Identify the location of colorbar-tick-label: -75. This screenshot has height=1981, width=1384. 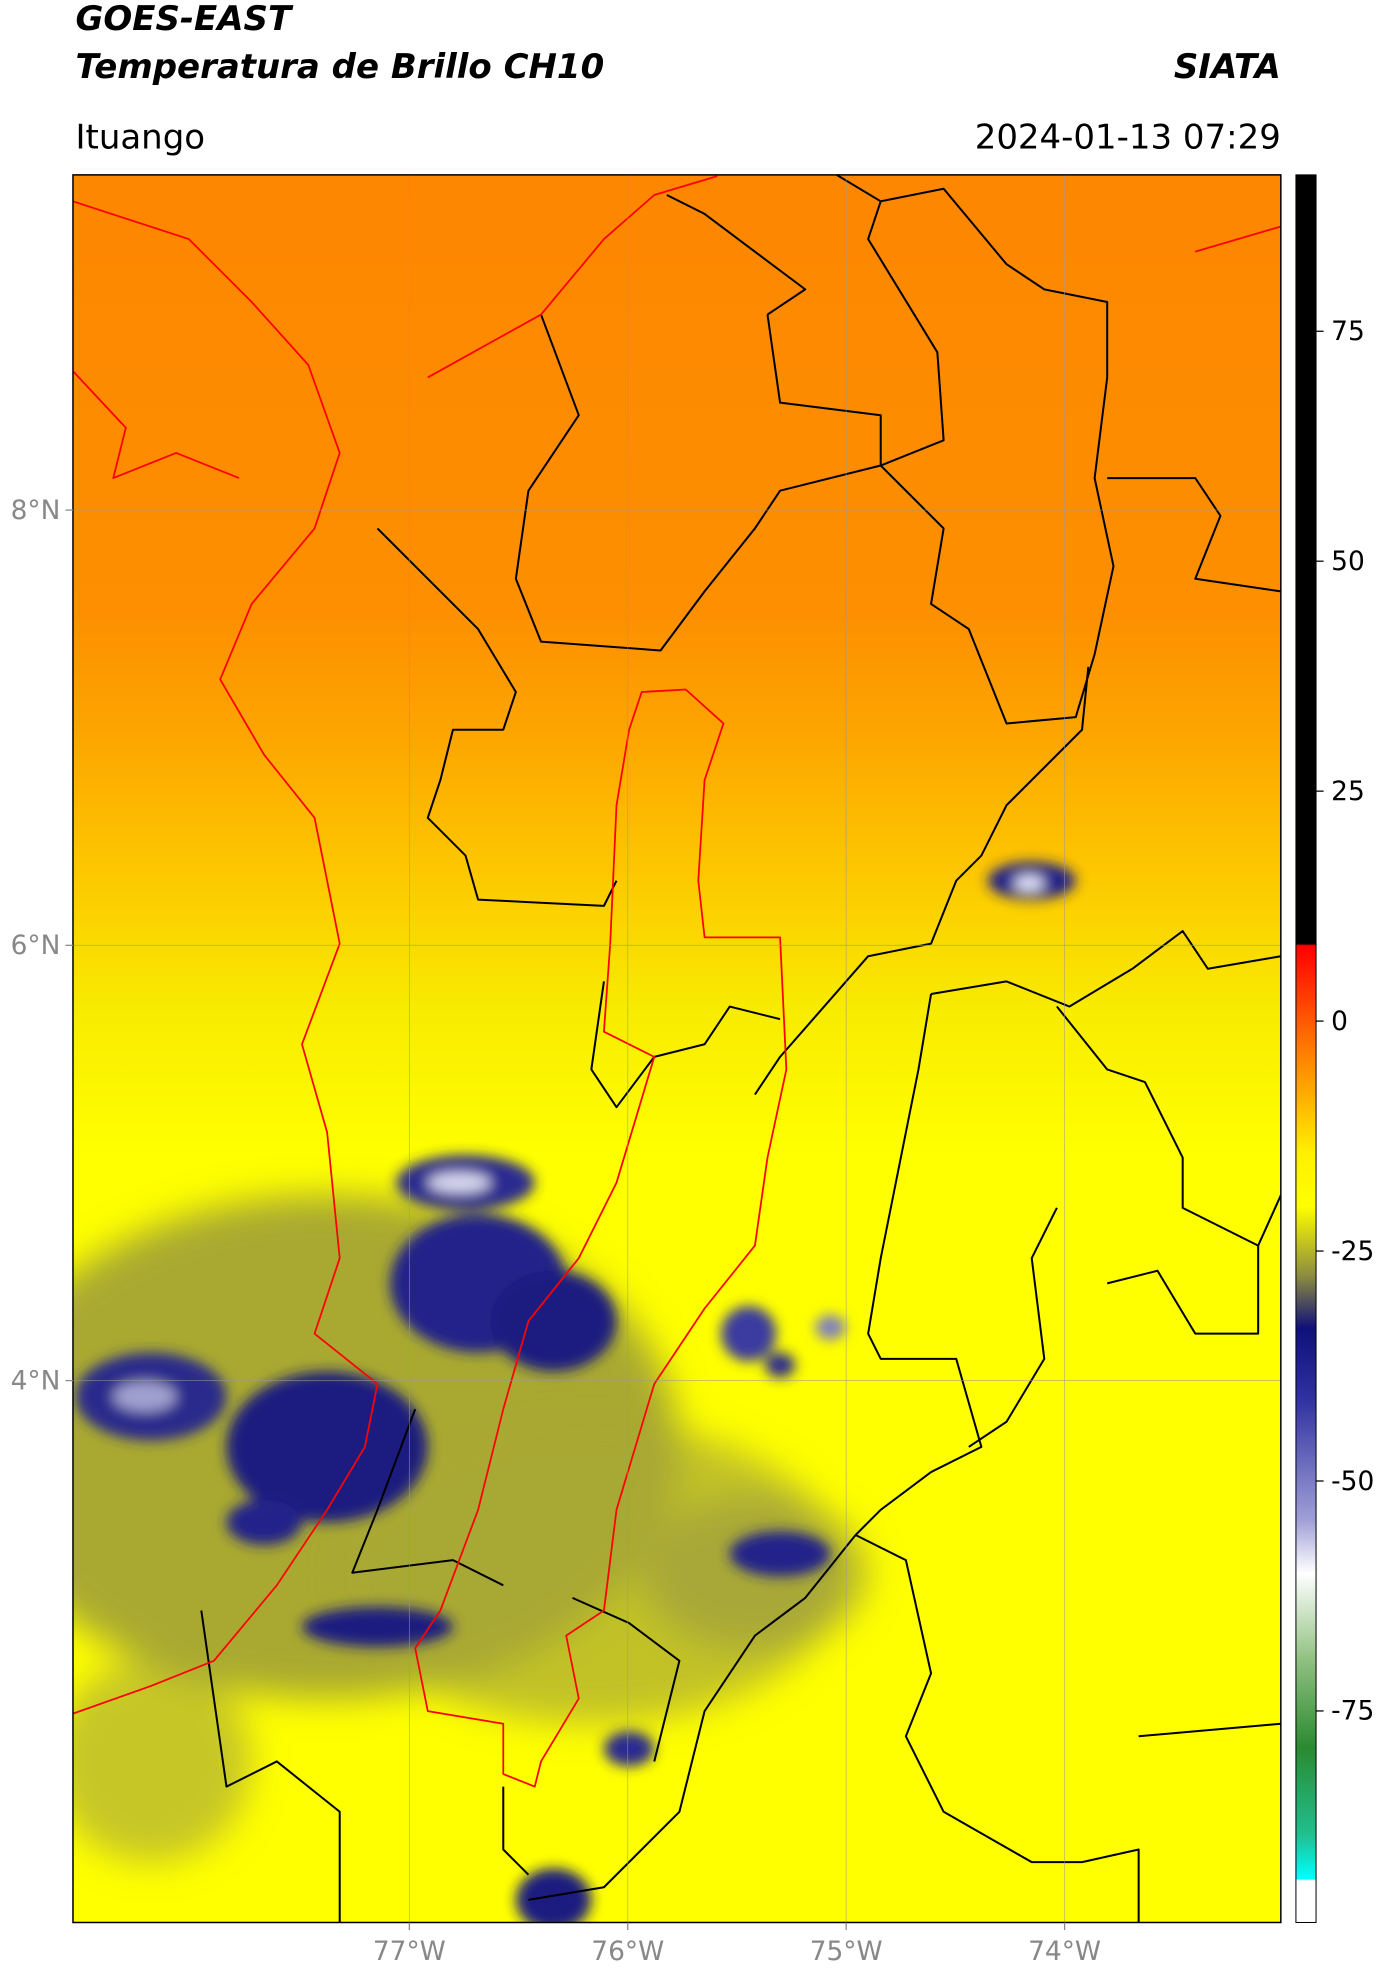
(1352, 1711).